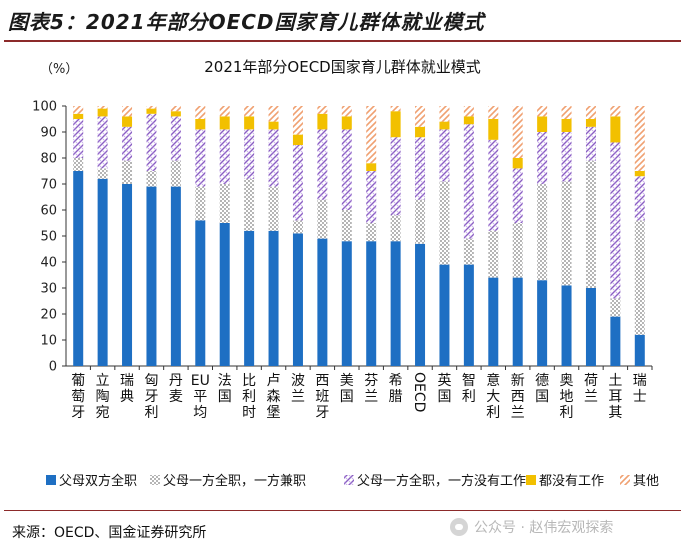 This screenshot has height=549, width=685. Describe the element at coordinates (342, 41) in the screenshot. I see `title-divider` at that location.